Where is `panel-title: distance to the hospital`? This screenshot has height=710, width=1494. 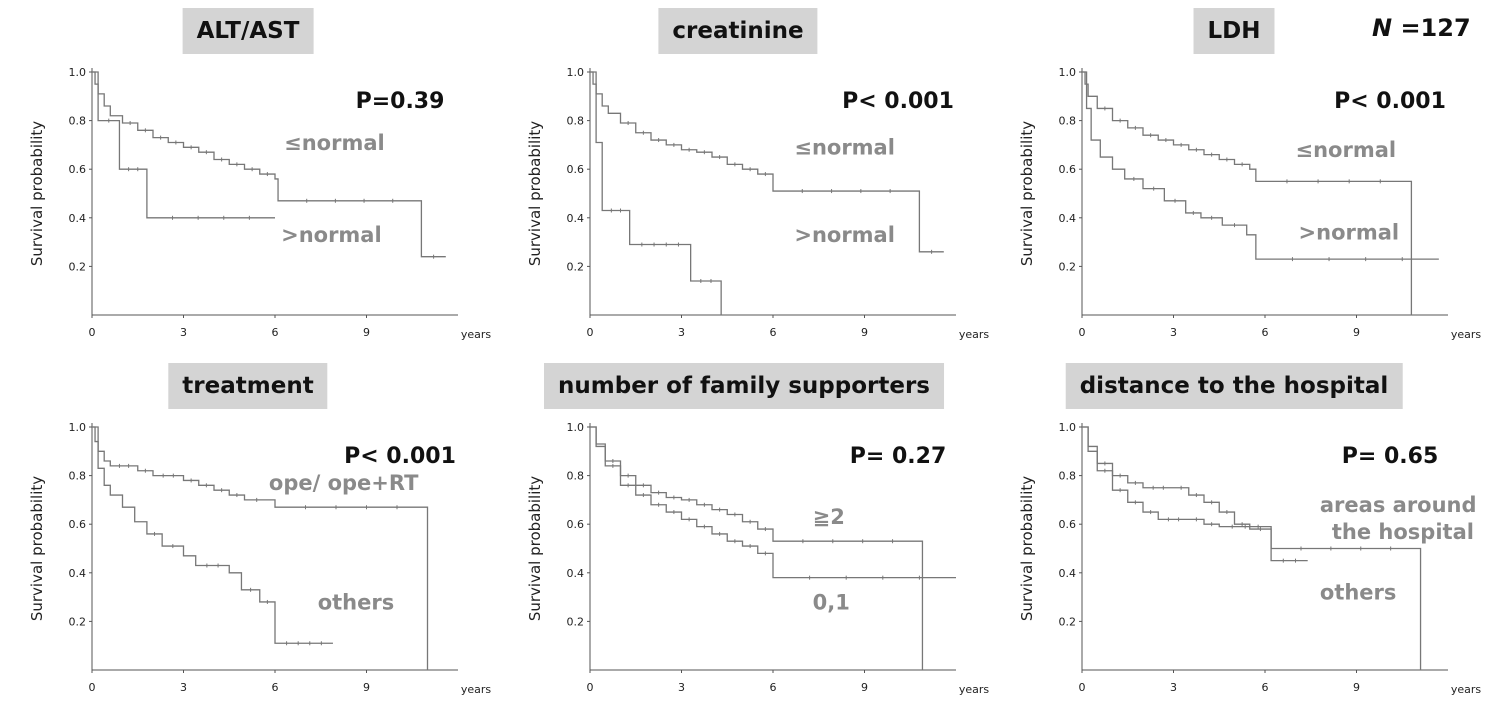 panel-title: distance to the hospital is located at coordinates (1234, 386).